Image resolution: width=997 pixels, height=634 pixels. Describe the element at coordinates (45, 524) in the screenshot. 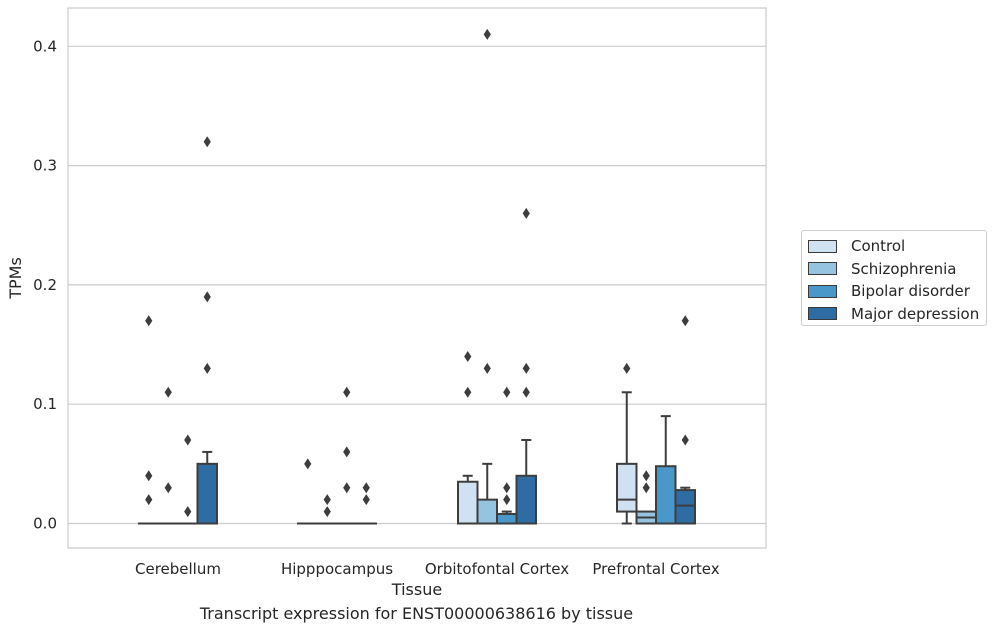

I see `y-tick-label: 0.0` at that location.